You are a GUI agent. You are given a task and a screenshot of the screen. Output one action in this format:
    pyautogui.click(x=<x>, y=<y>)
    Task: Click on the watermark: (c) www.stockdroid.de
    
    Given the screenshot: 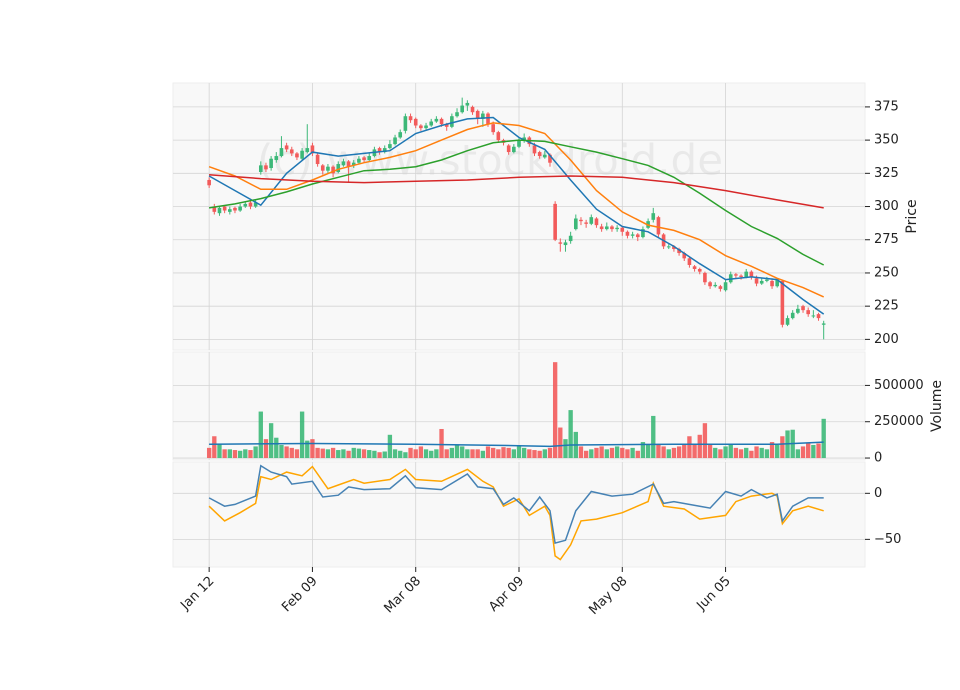 What is the action you would take?
    pyautogui.click(x=490, y=160)
    